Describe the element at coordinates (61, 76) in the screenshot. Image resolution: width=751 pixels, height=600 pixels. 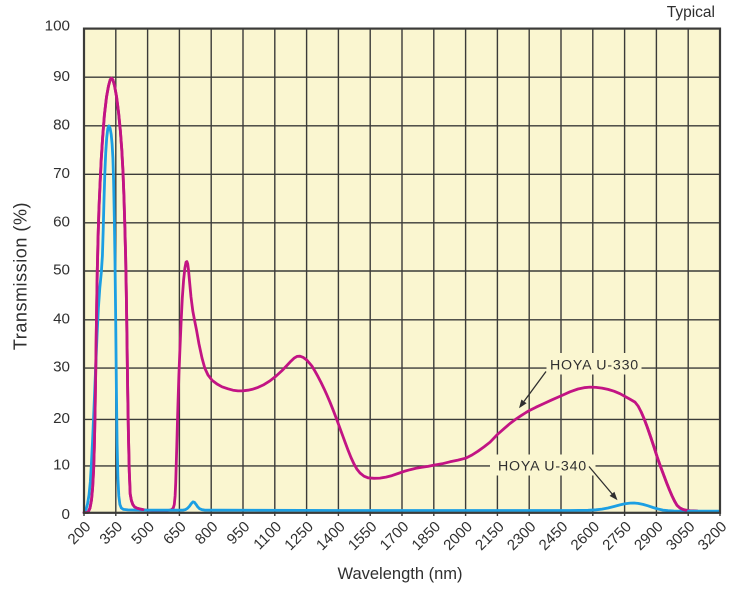
I see `svg-text: 90` at that location.